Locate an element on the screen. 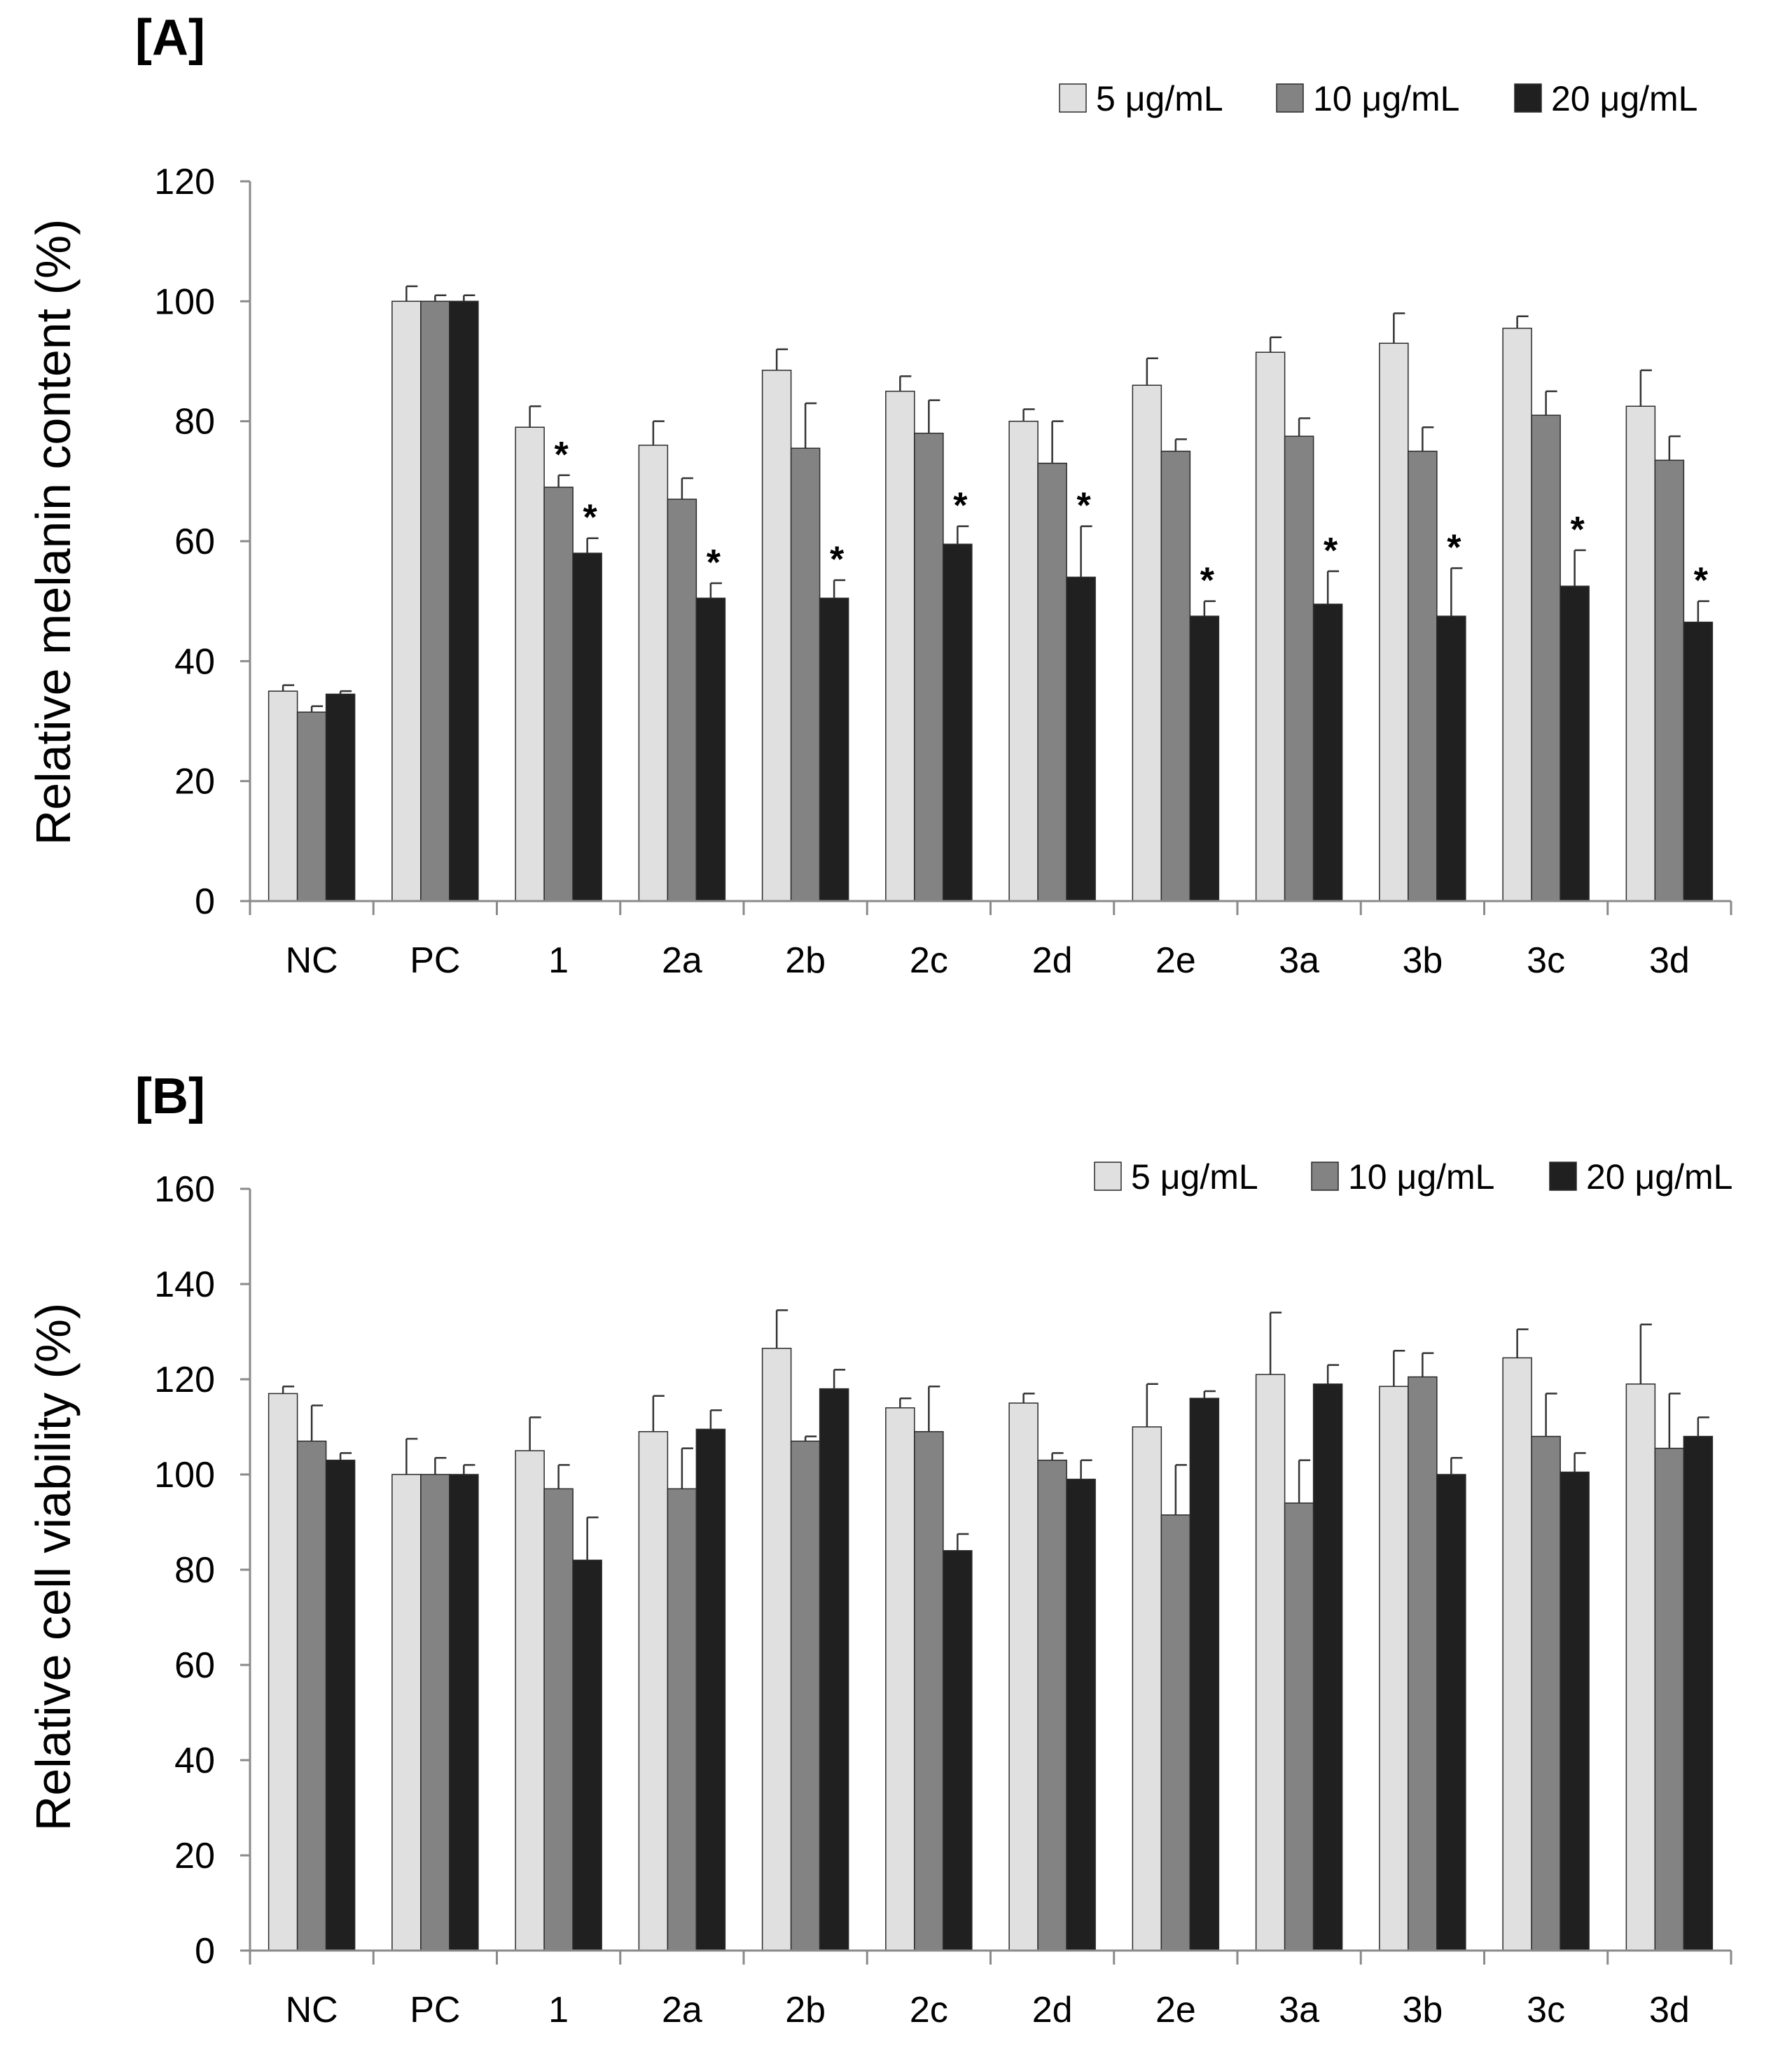 This screenshot has height=2071, width=1792. panel-b-y-axis-title: Relative cell viability (%) is located at coordinates (53, 1567).